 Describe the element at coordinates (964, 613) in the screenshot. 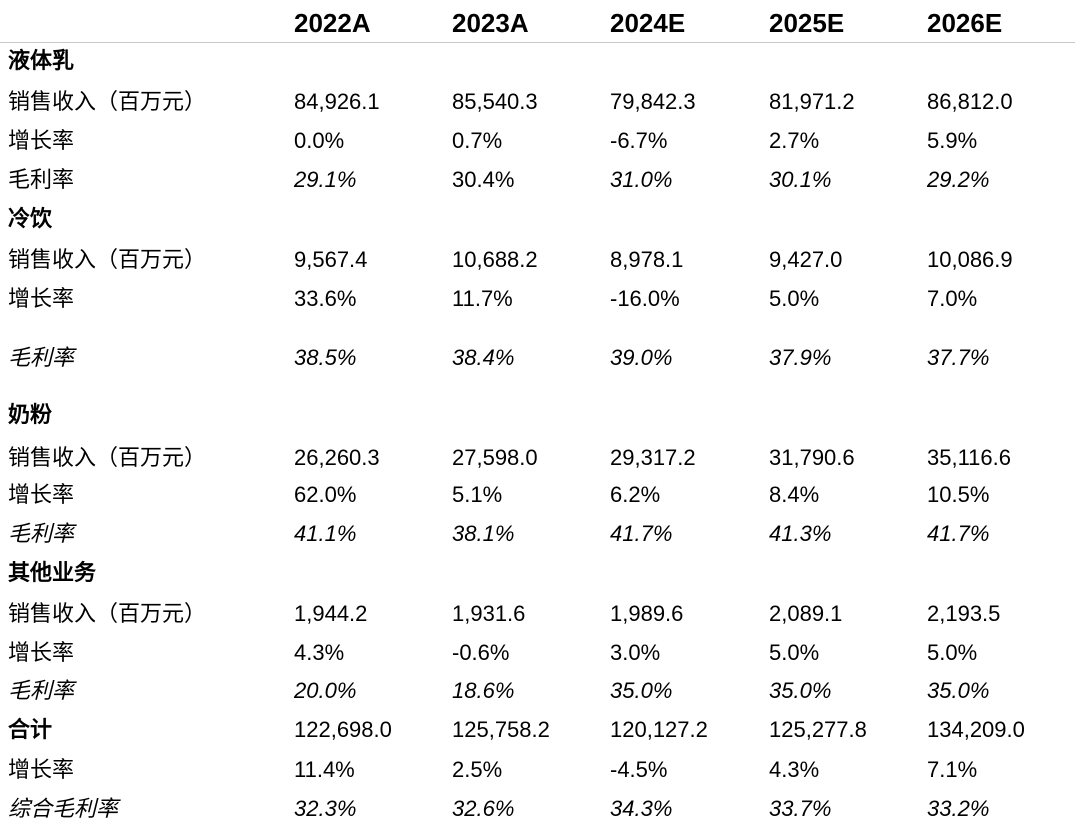

I see `cell-value: 2,193.5` at that location.